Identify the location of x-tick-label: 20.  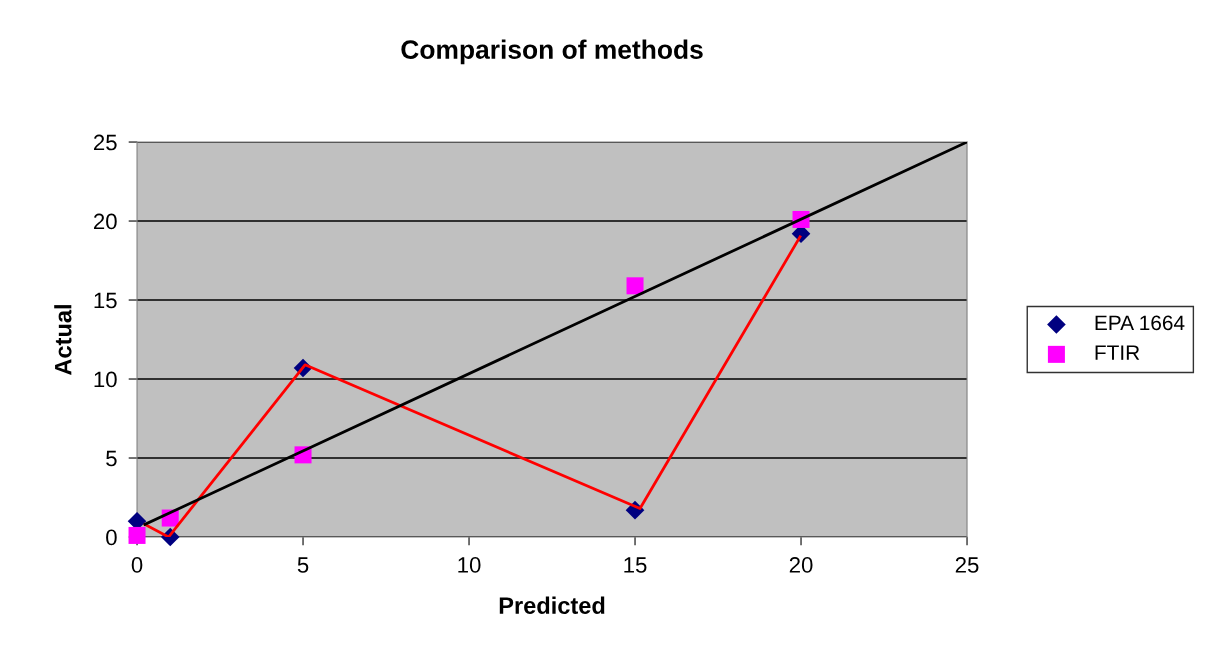
(801, 565).